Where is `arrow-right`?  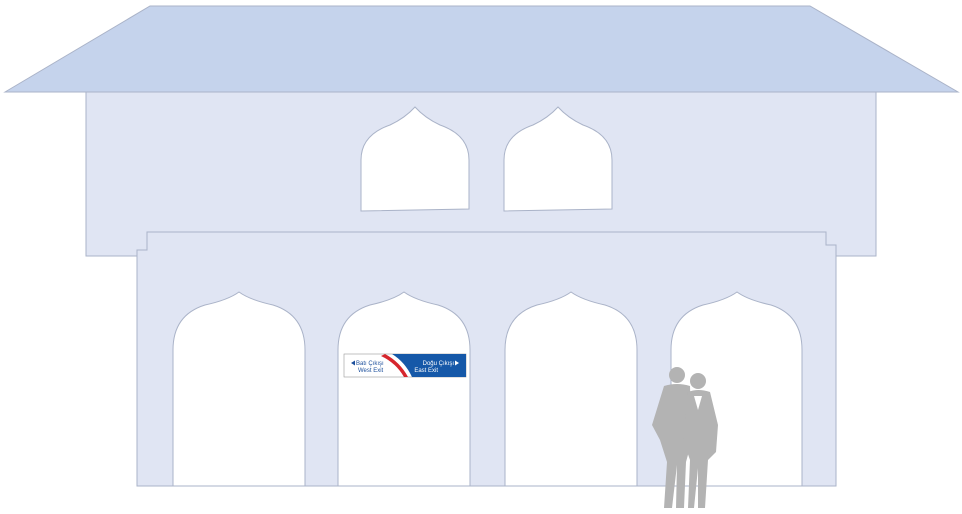 arrow-right is located at coordinates (457, 363).